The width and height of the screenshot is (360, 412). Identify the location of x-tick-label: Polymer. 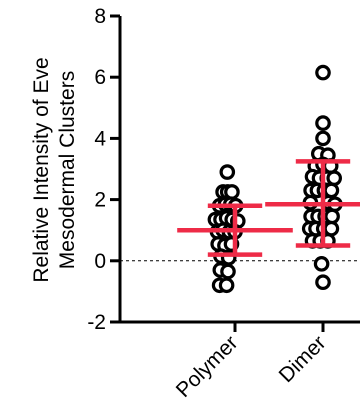
(207, 366).